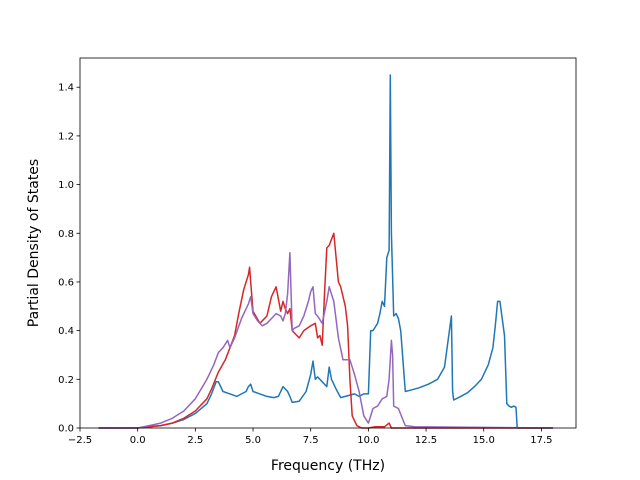 This screenshot has height=480, width=640. What do you see at coordinates (138, 440) in the screenshot?
I see `x-tick-label: 0.0` at bounding box center [138, 440].